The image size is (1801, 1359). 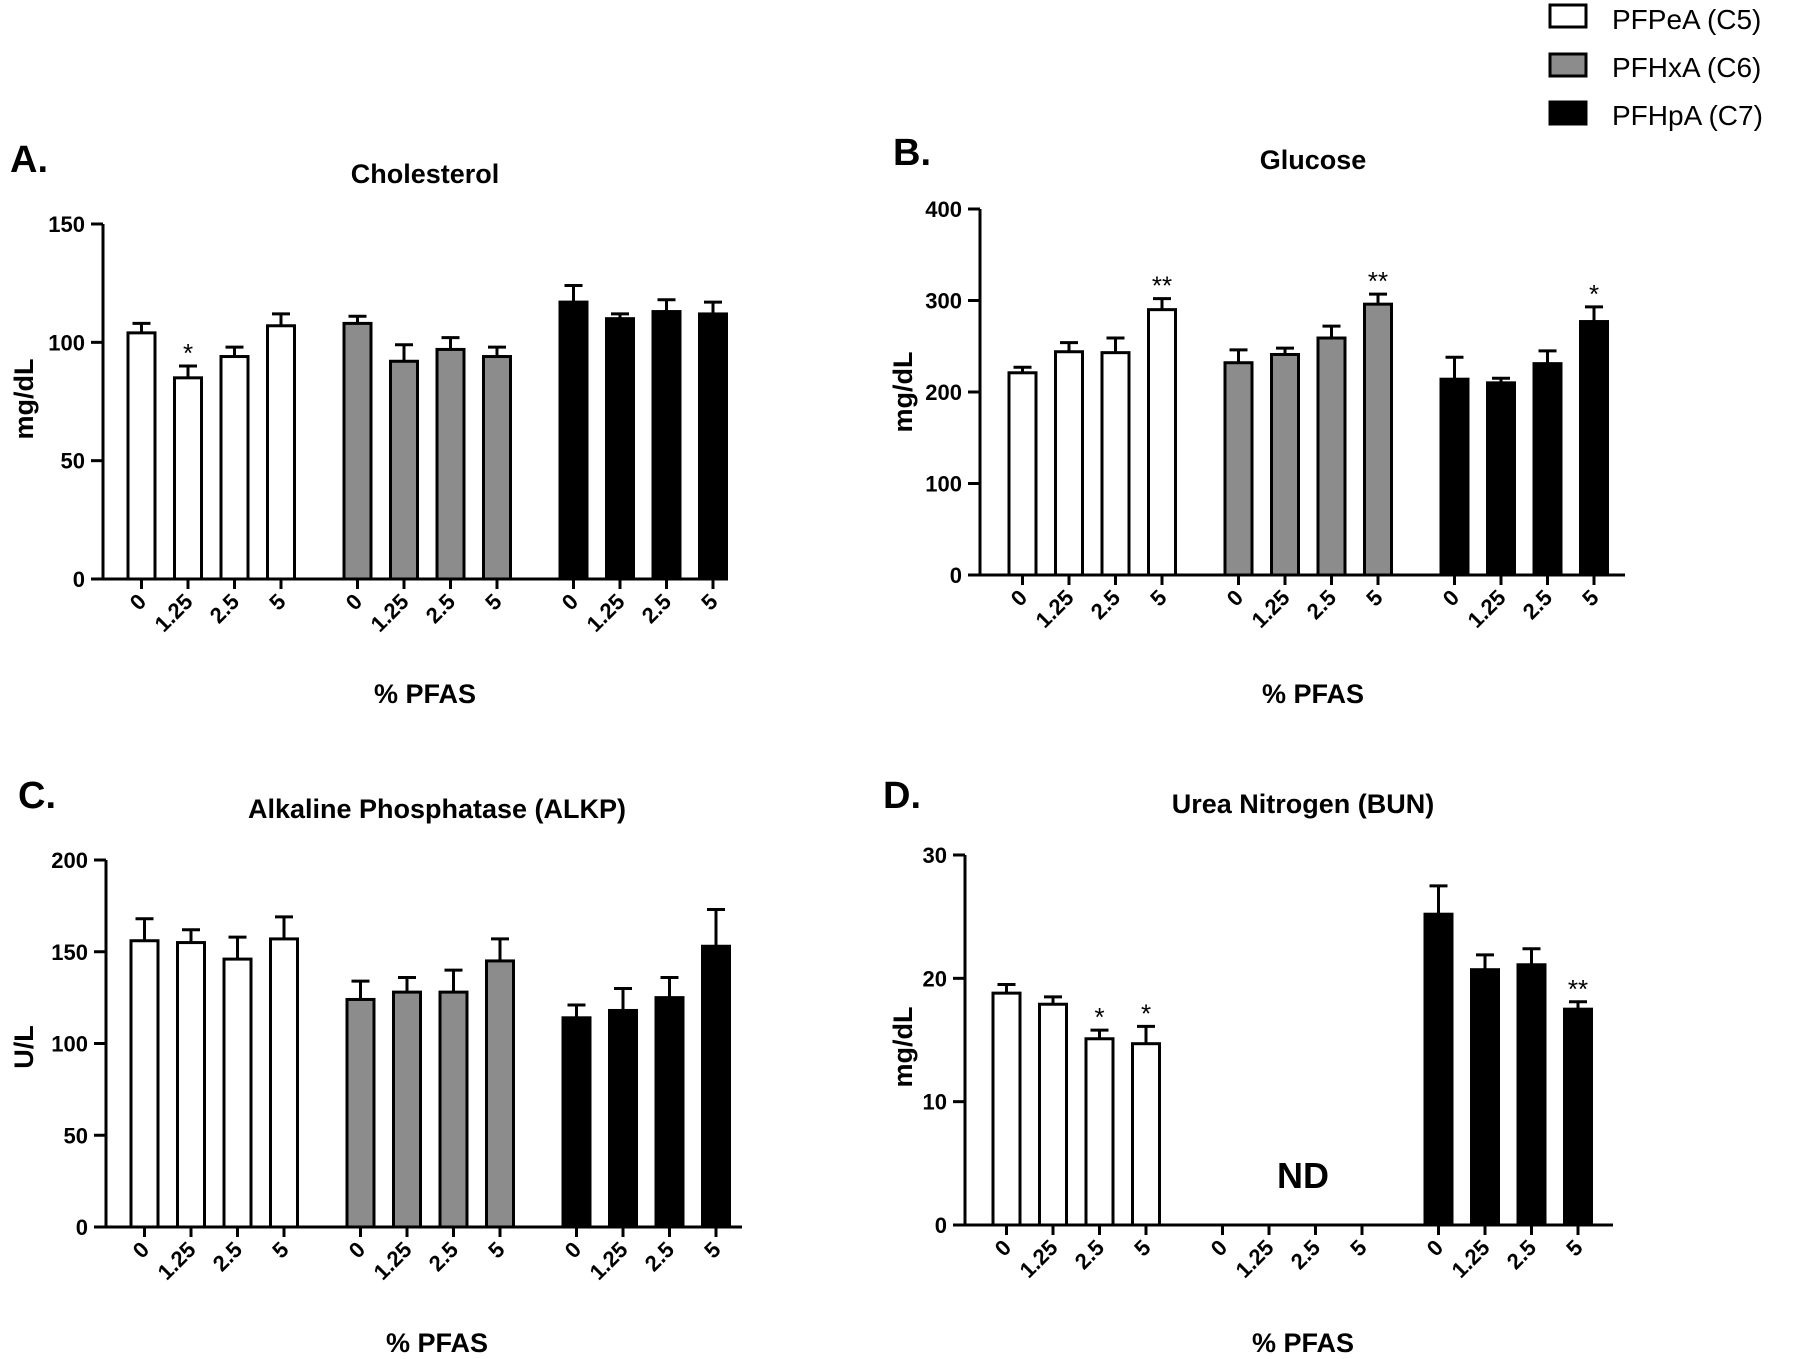 I want to click on panel-a-x-axis-label: % PFAS, so click(x=425, y=694).